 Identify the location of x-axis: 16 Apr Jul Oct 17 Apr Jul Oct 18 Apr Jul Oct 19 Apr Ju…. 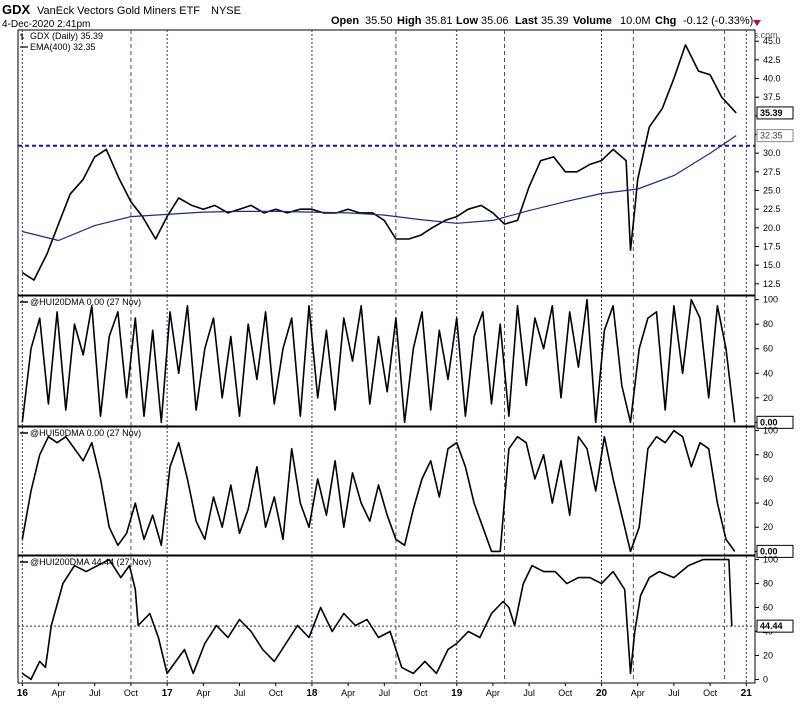
(385, 691).